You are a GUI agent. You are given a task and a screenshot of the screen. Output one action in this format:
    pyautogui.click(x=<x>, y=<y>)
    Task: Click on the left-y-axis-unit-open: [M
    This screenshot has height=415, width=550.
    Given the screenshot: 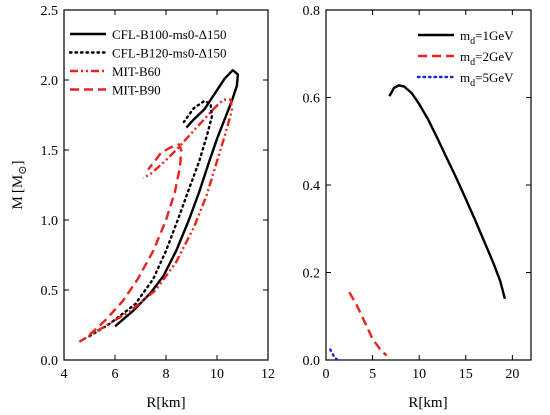 What is the action you would take?
    pyautogui.click(x=18, y=184)
    